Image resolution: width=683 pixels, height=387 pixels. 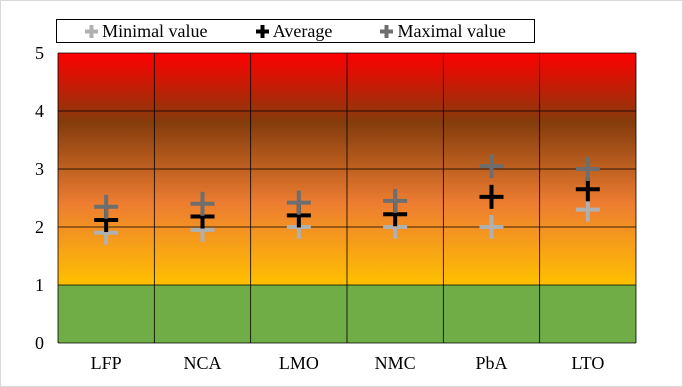 I want to click on y-tick-label: 3, so click(x=39, y=169).